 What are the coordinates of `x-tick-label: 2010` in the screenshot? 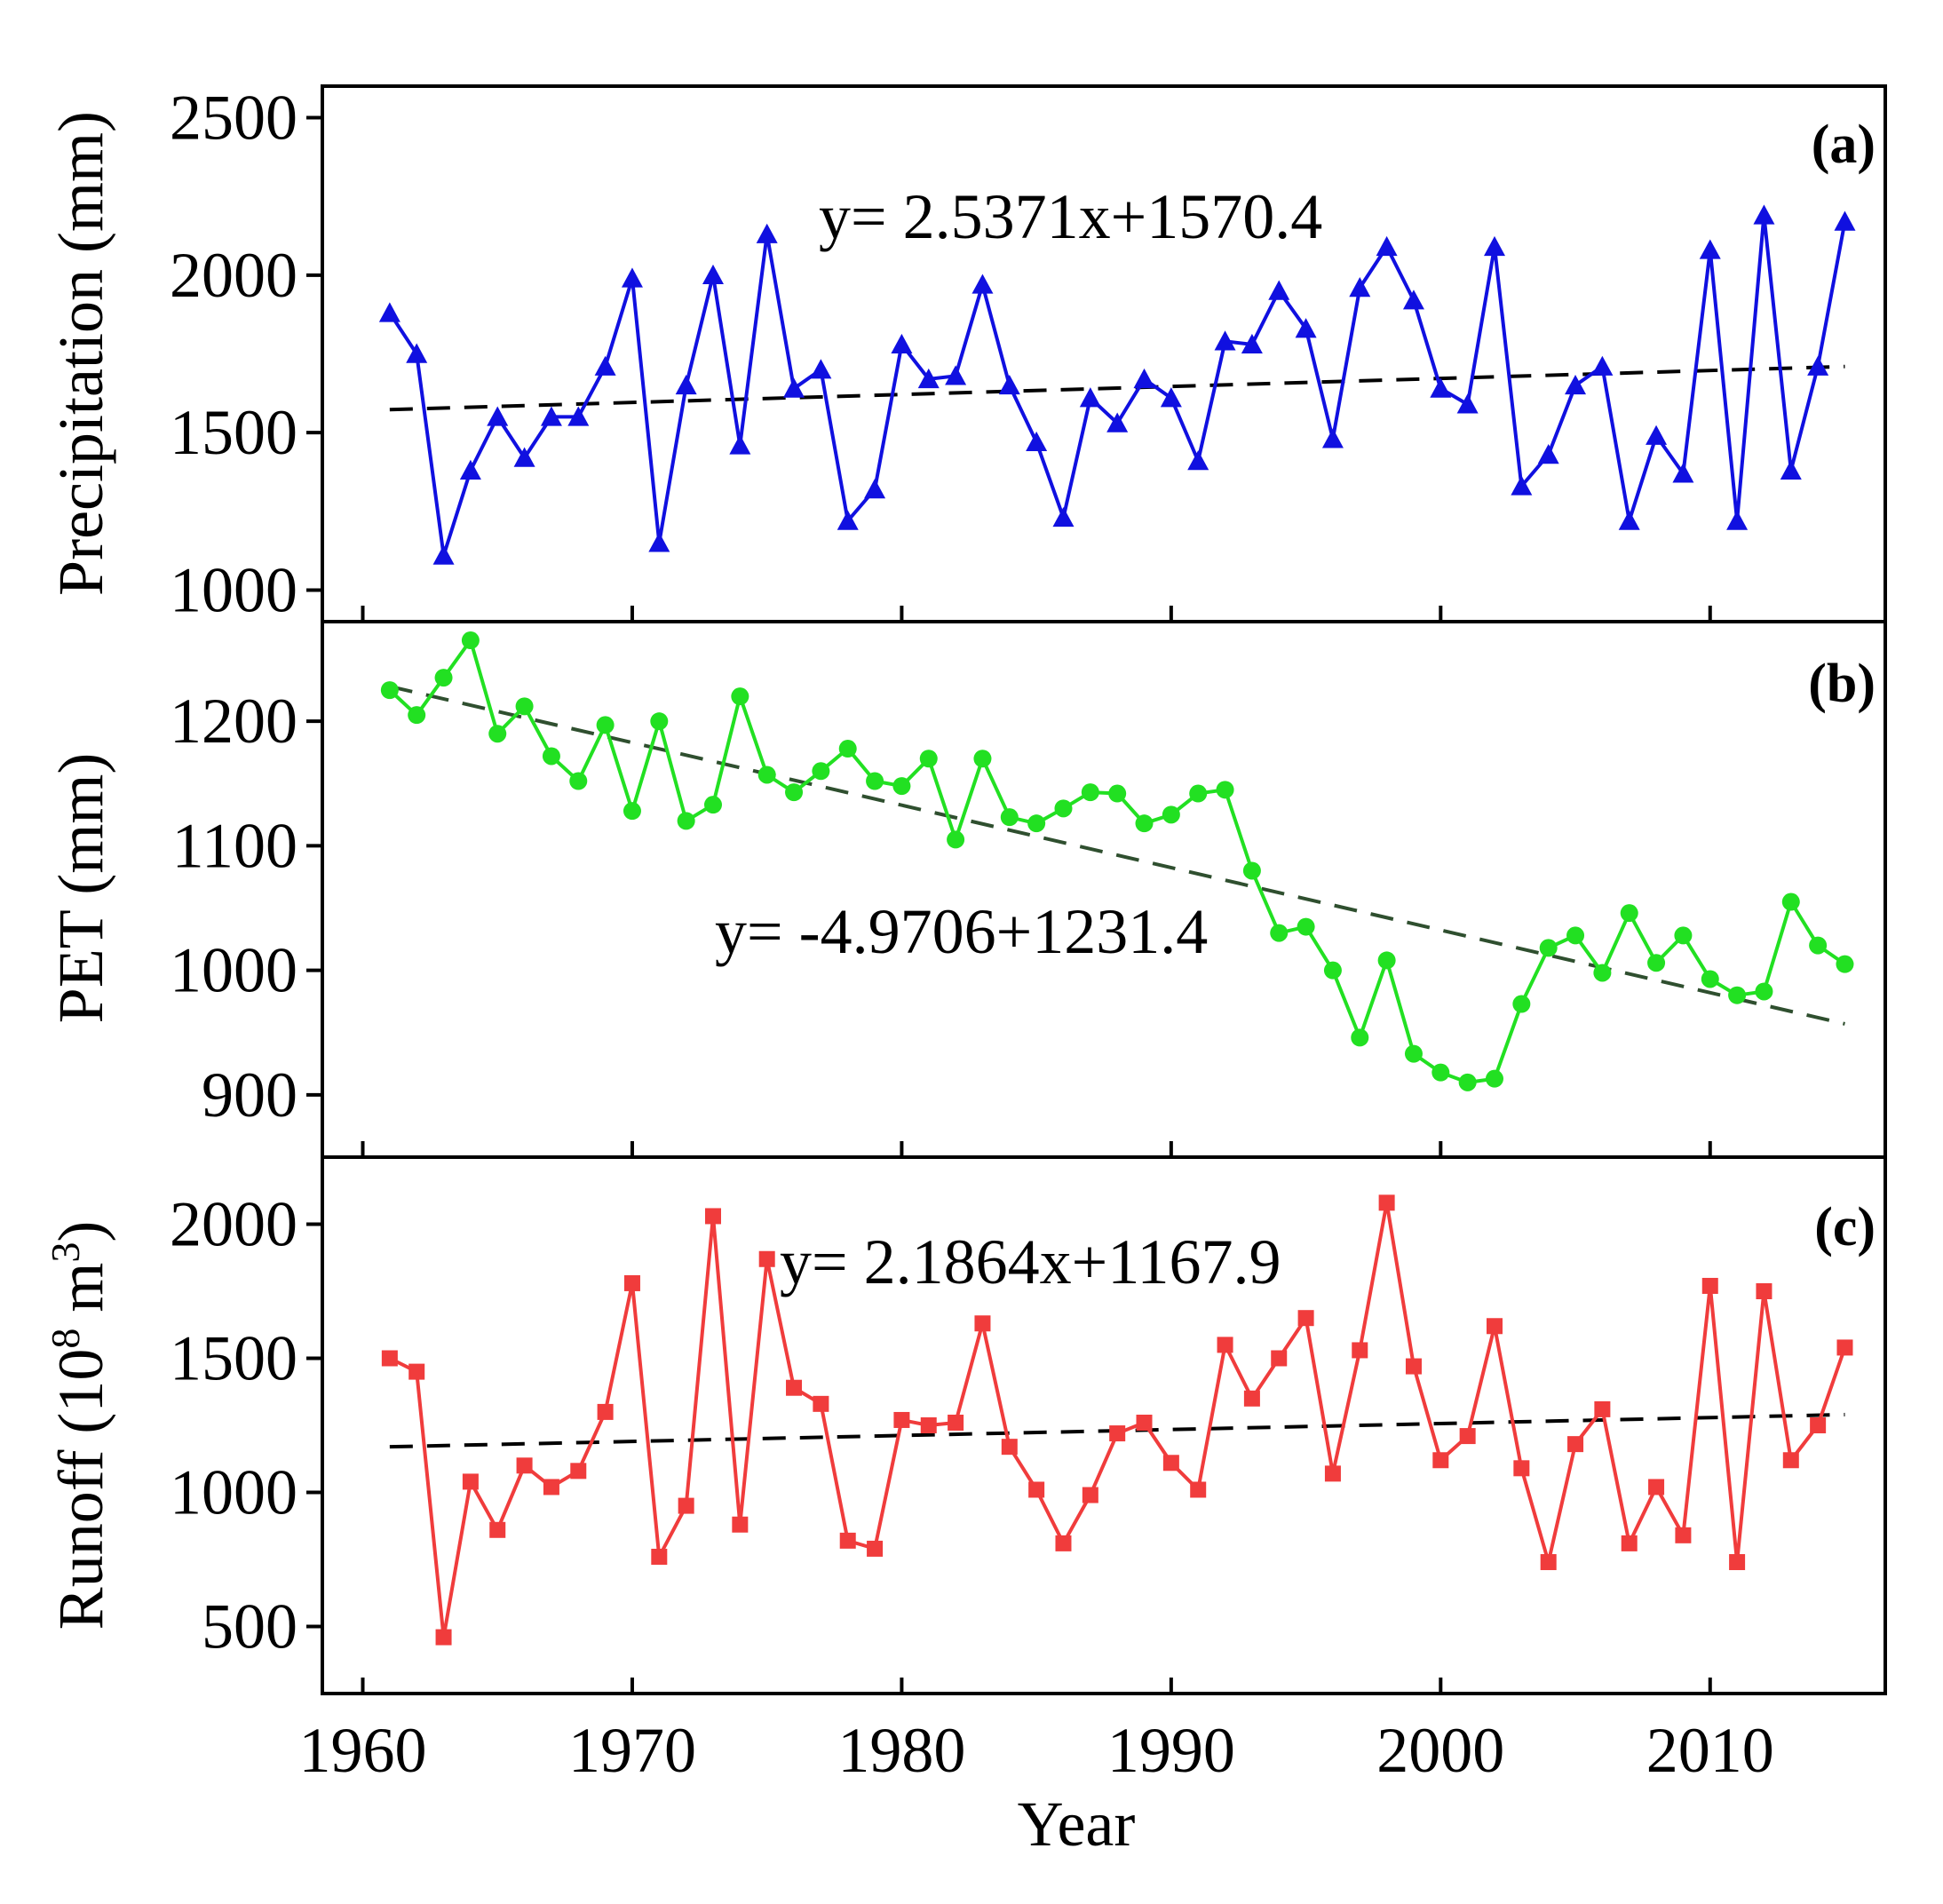 It's located at (1710, 1750).